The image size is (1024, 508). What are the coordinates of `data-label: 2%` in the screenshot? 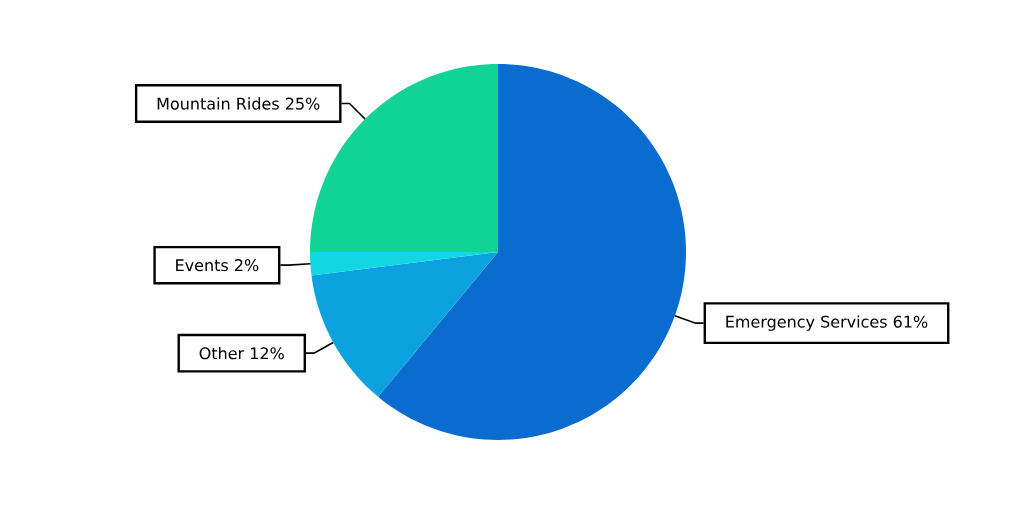 It's located at (246, 265).